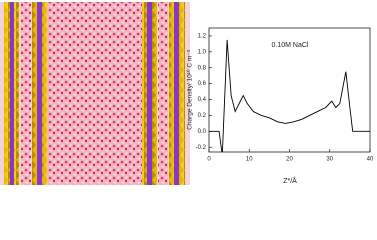 The height and width of the screenshot is (240, 377). Describe the element at coordinates (201, 148) in the screenshot. I see `y-tick-label: -0.2` at that location.